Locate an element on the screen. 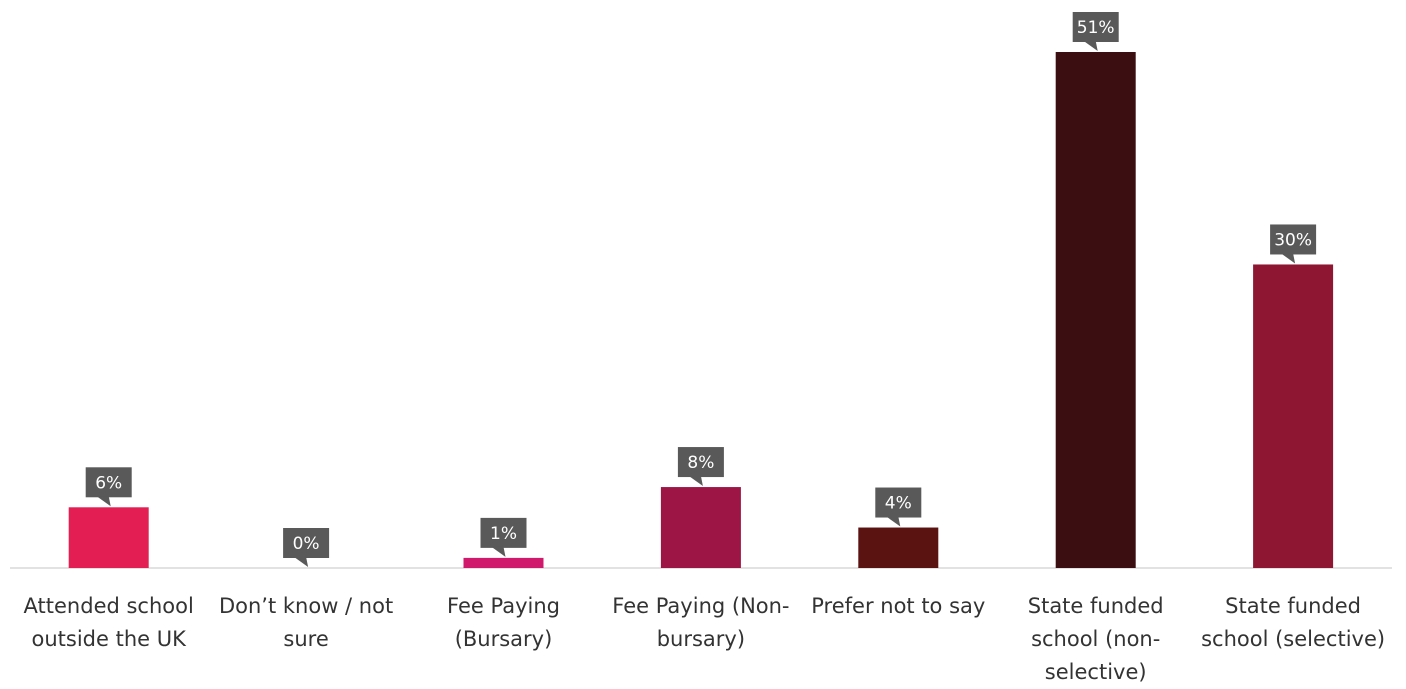 The width and height of the screenshot is (1406, 689). data-label-text: 8% is located at coordinates (700, 463).